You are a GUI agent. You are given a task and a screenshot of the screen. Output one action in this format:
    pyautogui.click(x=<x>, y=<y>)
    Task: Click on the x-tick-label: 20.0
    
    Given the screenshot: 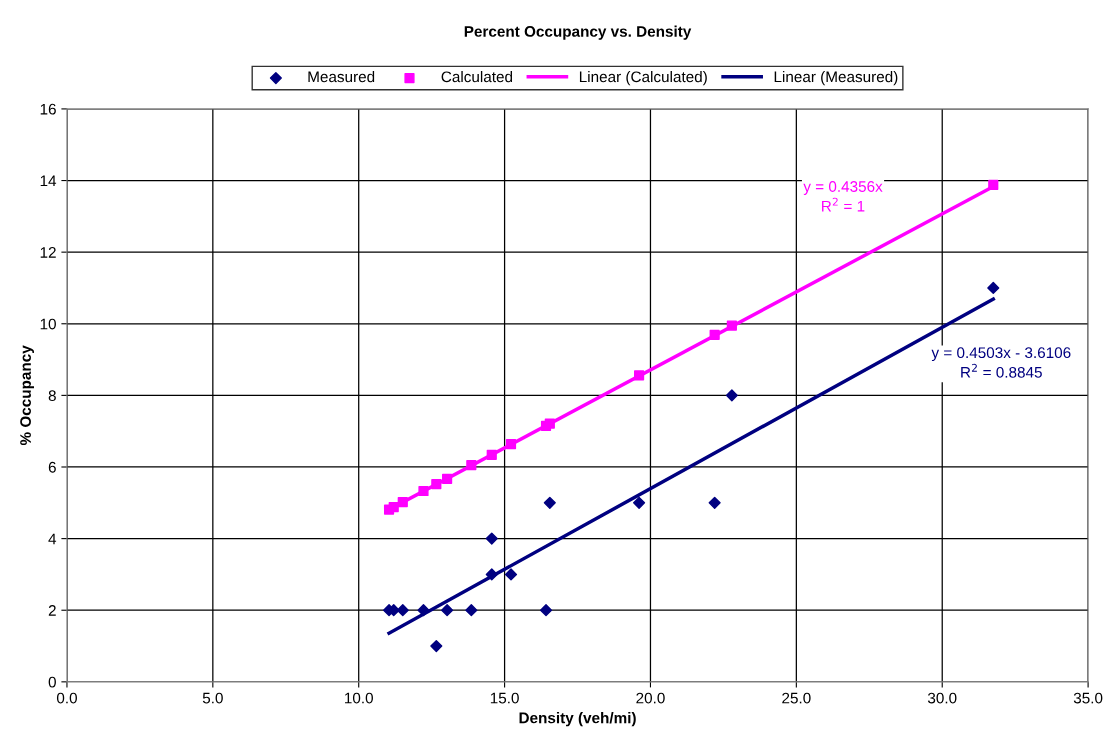 What is the action you would take?
    pyautogui.click(x=650, y=698)
    